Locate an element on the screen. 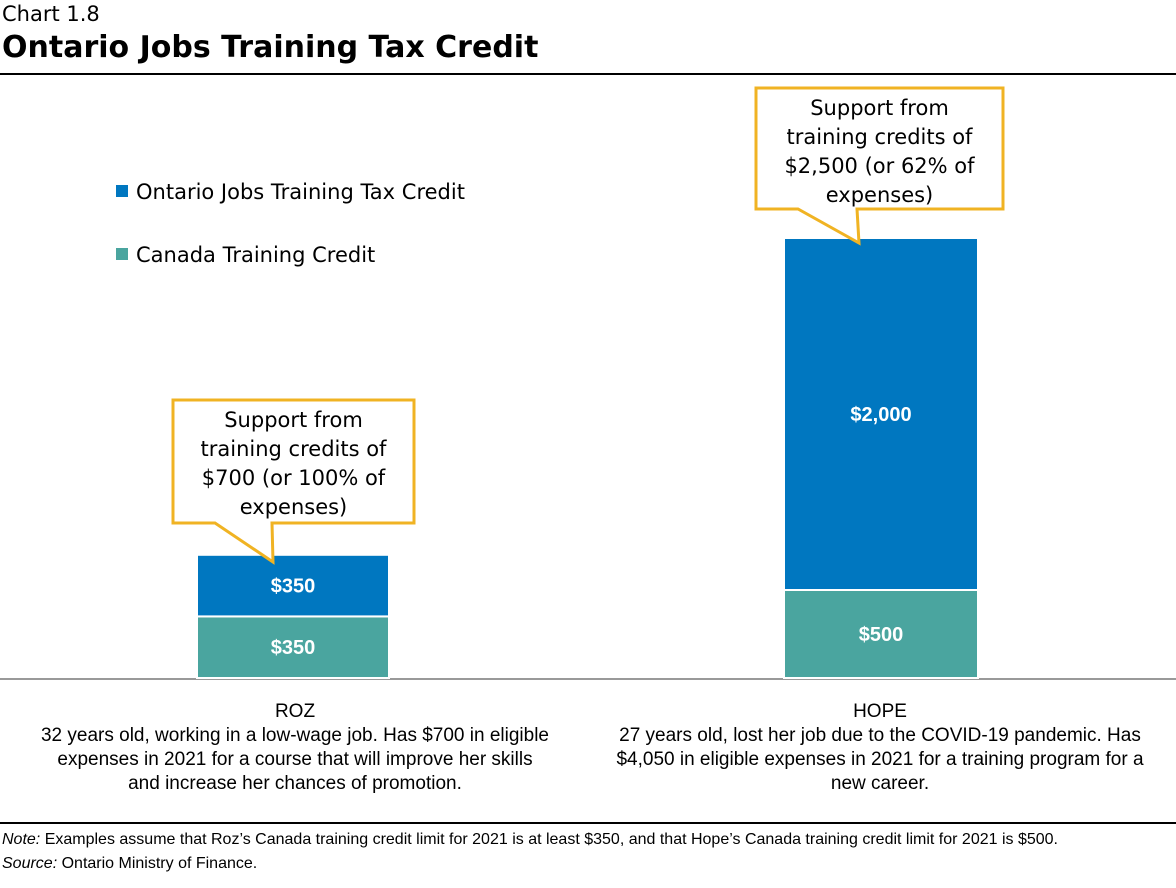 The height and width of the screenshot is (888, 1176). title-rule is located at coordinates (588, 74).